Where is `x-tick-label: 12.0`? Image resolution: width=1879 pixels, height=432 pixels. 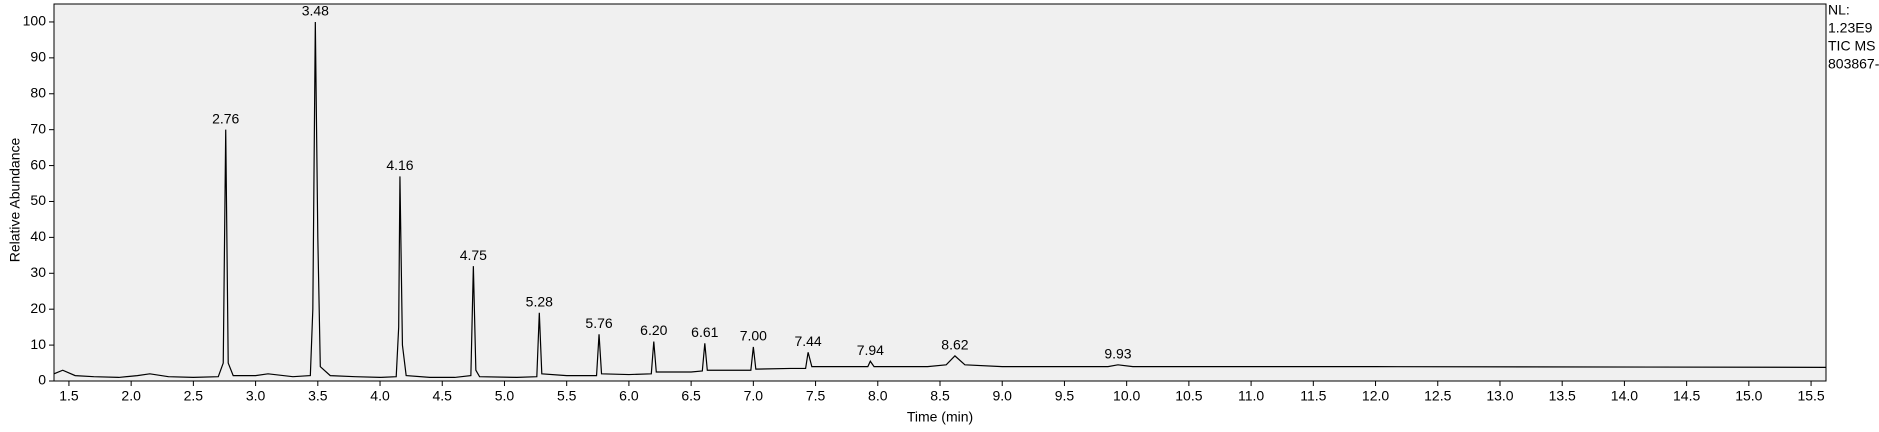 x-tick-label: 12.0 is located at coordinates (1375, 396).